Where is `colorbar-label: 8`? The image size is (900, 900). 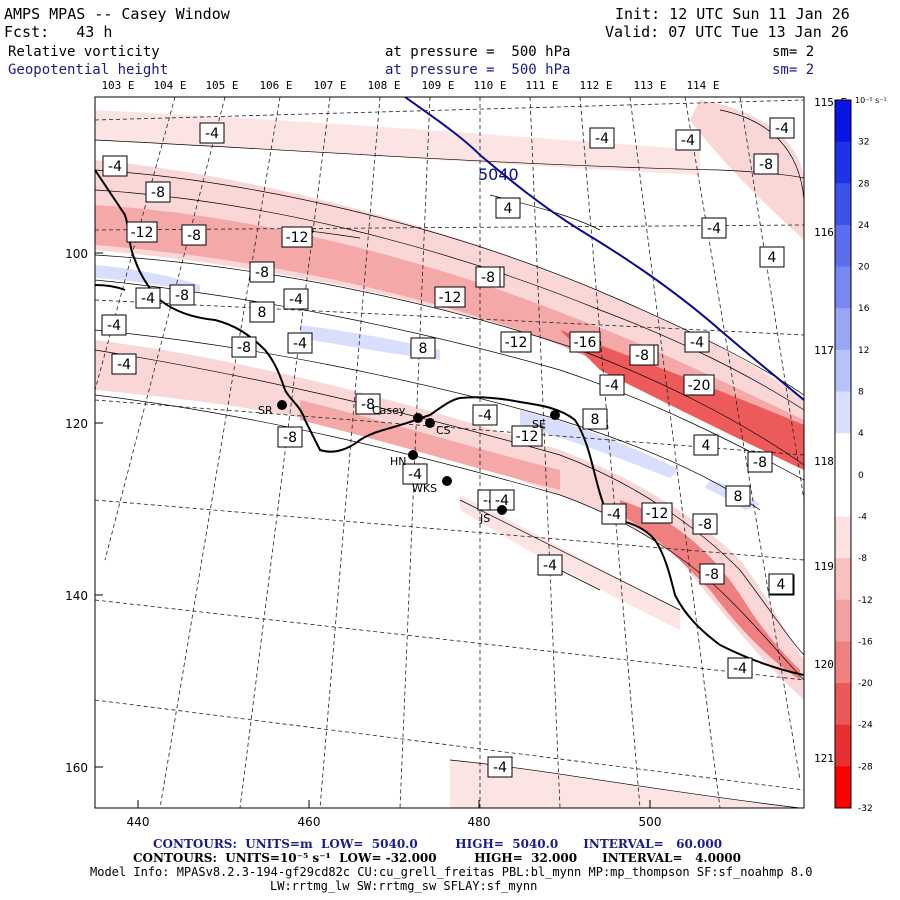 colorbar-label: 8 is located at coordinates (861, 393).